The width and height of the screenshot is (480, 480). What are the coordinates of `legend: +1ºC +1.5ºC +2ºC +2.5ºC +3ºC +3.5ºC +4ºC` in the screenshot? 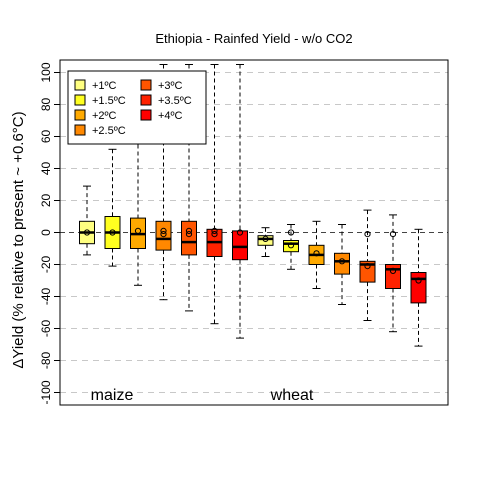 It's located at (137, 107).